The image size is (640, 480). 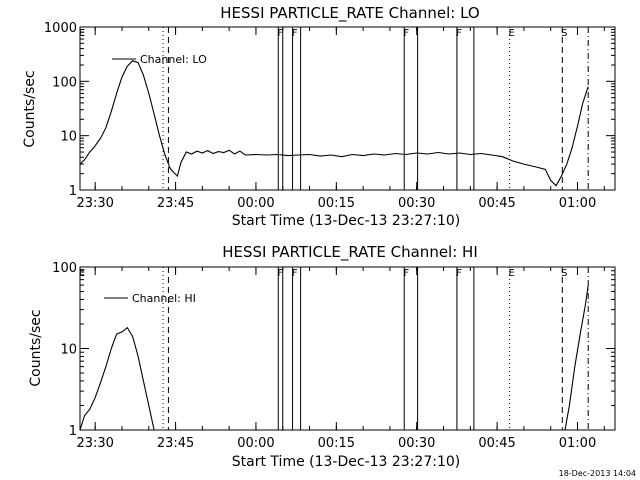 I want to click on x-axis-label-hi: Start Time (13-Dec-13 23:27:10), so click(x=346, y=462).